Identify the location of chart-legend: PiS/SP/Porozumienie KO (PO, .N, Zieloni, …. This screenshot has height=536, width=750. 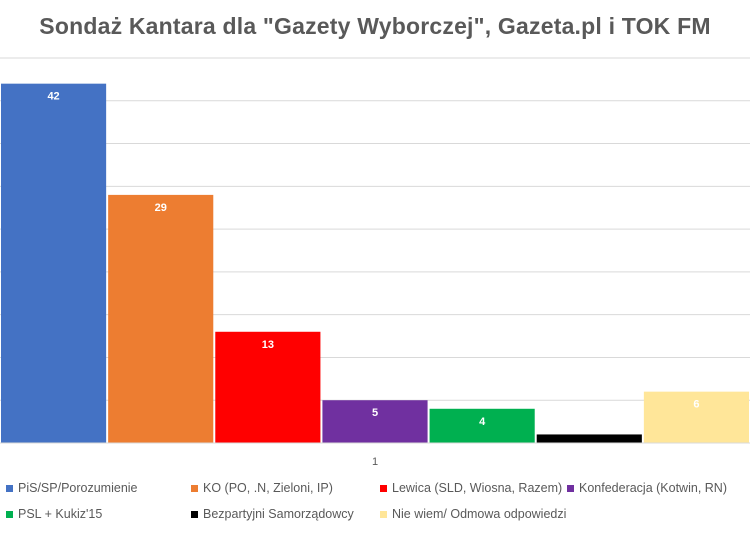
(378, 507).